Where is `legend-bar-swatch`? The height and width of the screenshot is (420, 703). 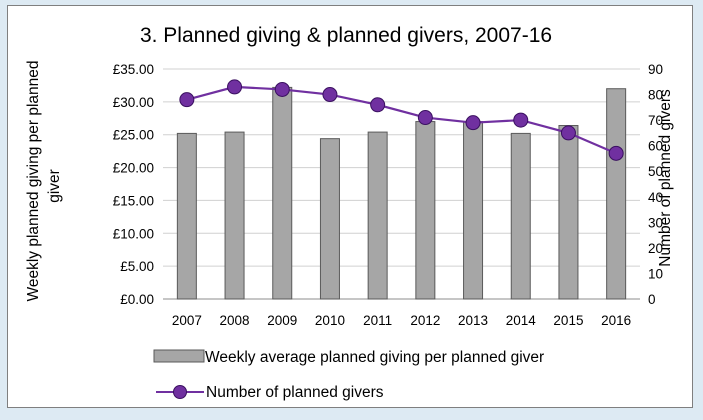
legend-bar-swatch is located at coordinates (179, 356).